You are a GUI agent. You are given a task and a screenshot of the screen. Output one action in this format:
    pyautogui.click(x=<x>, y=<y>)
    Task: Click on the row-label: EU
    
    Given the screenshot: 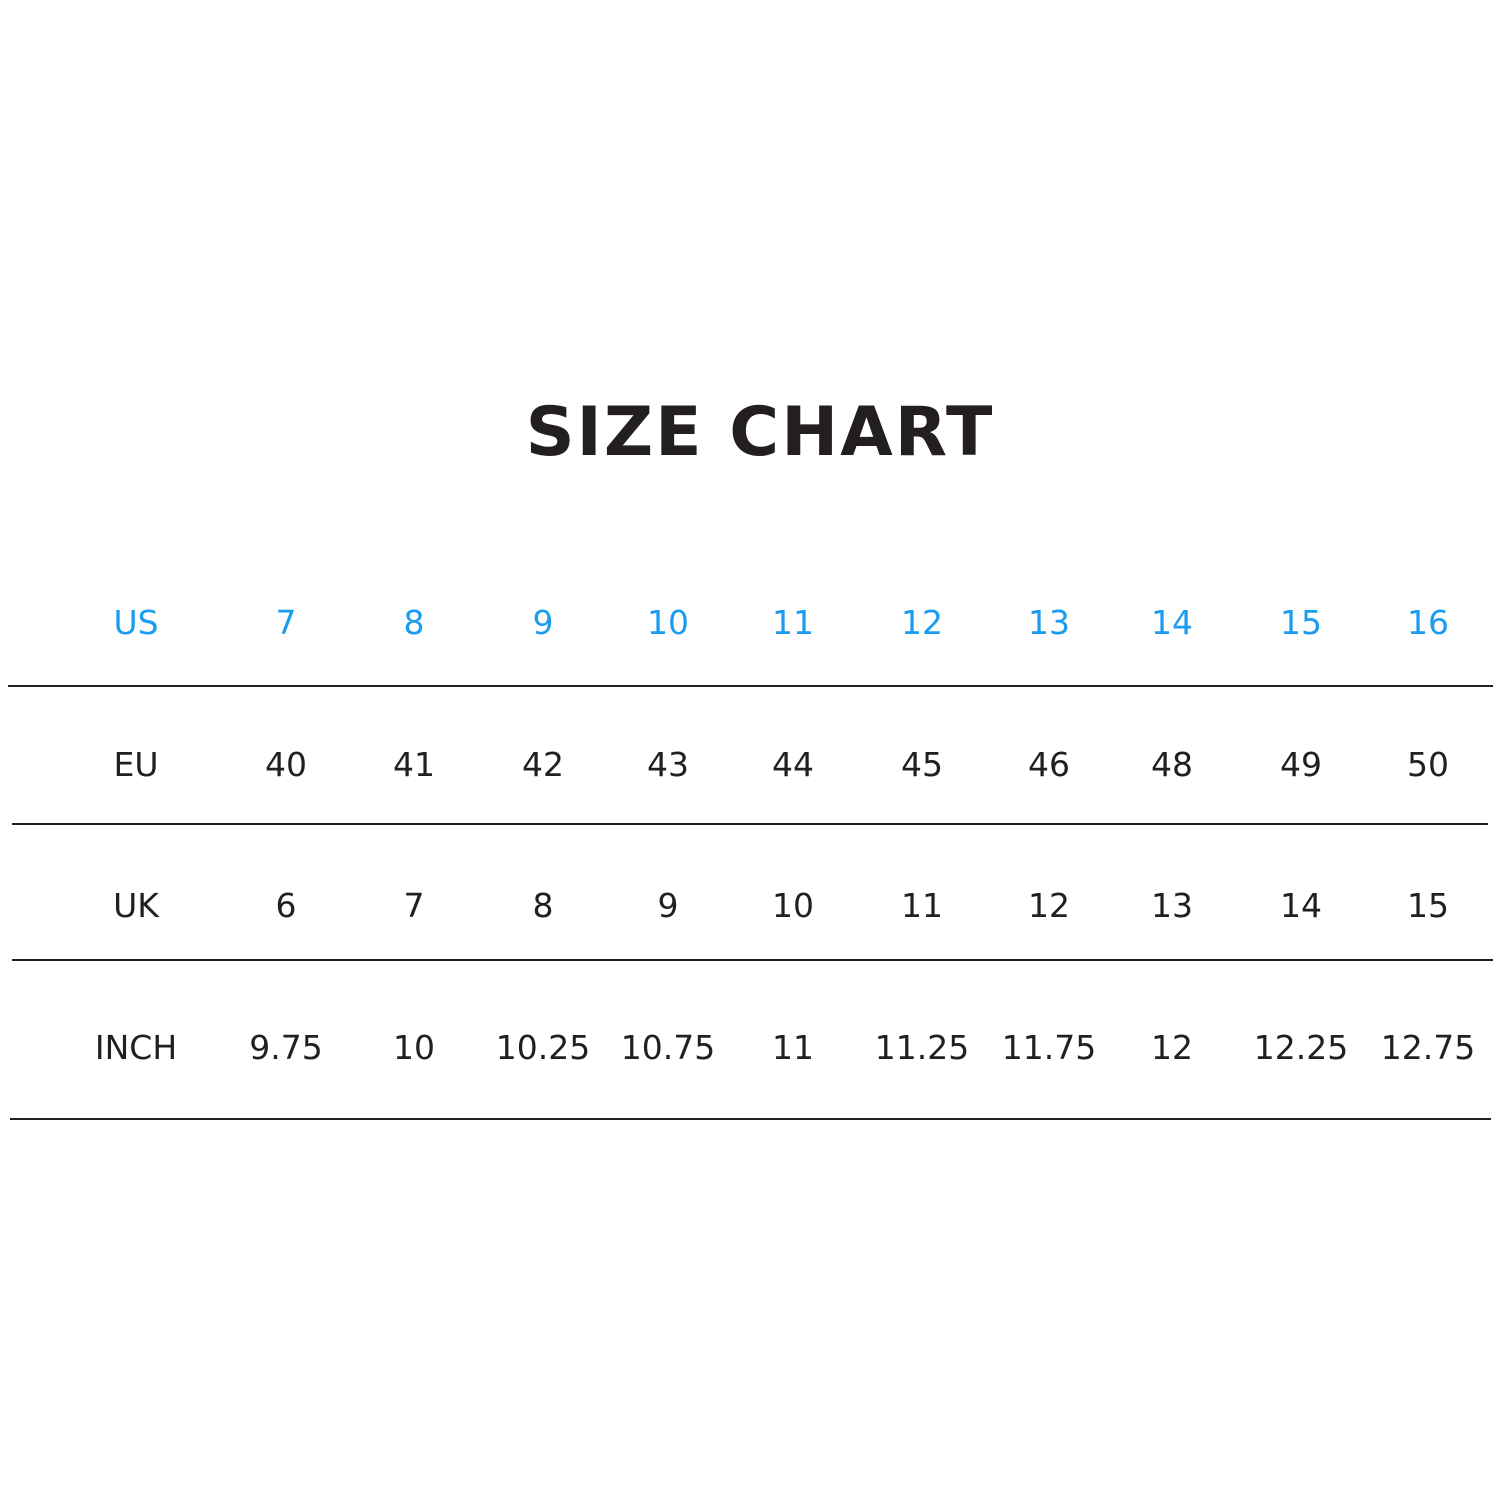 What is the action you would take?
    pyautogui.click(x=136, y=764)
    